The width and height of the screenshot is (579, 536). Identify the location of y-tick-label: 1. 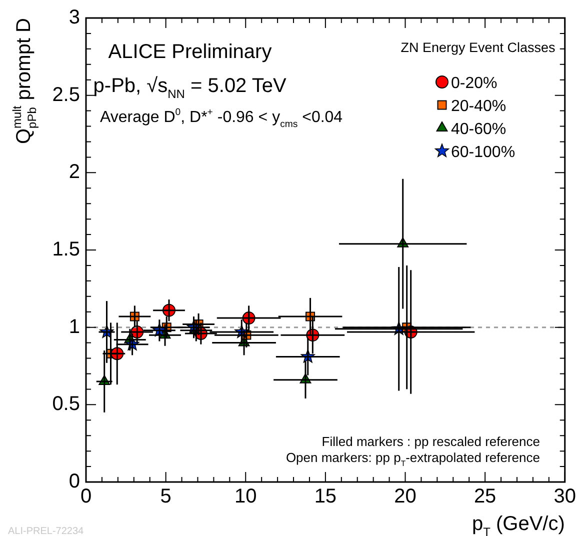
(74, 327).